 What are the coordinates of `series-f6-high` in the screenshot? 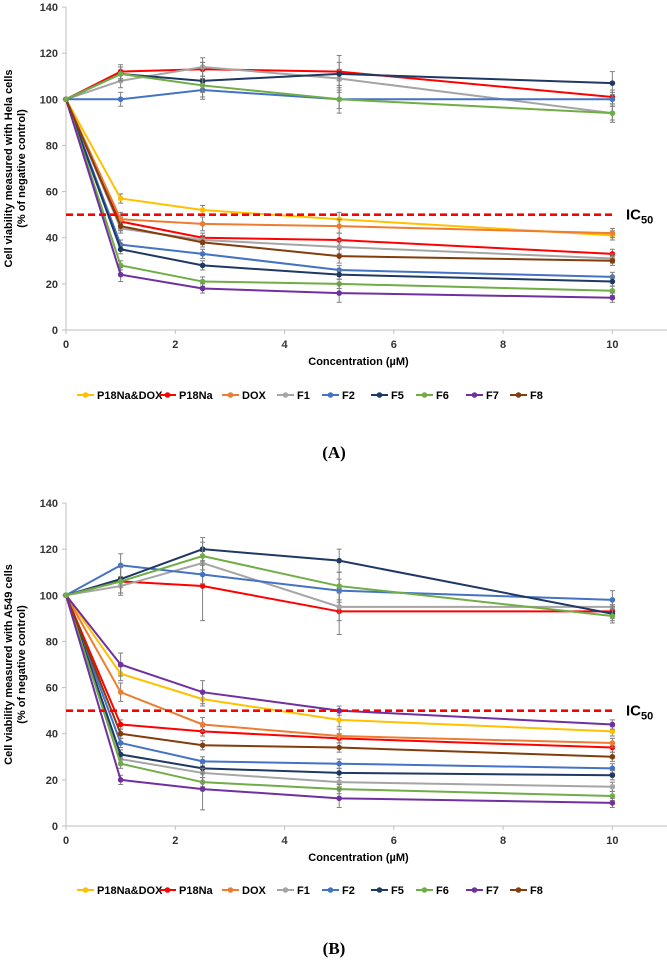 It's located at (339, 582).